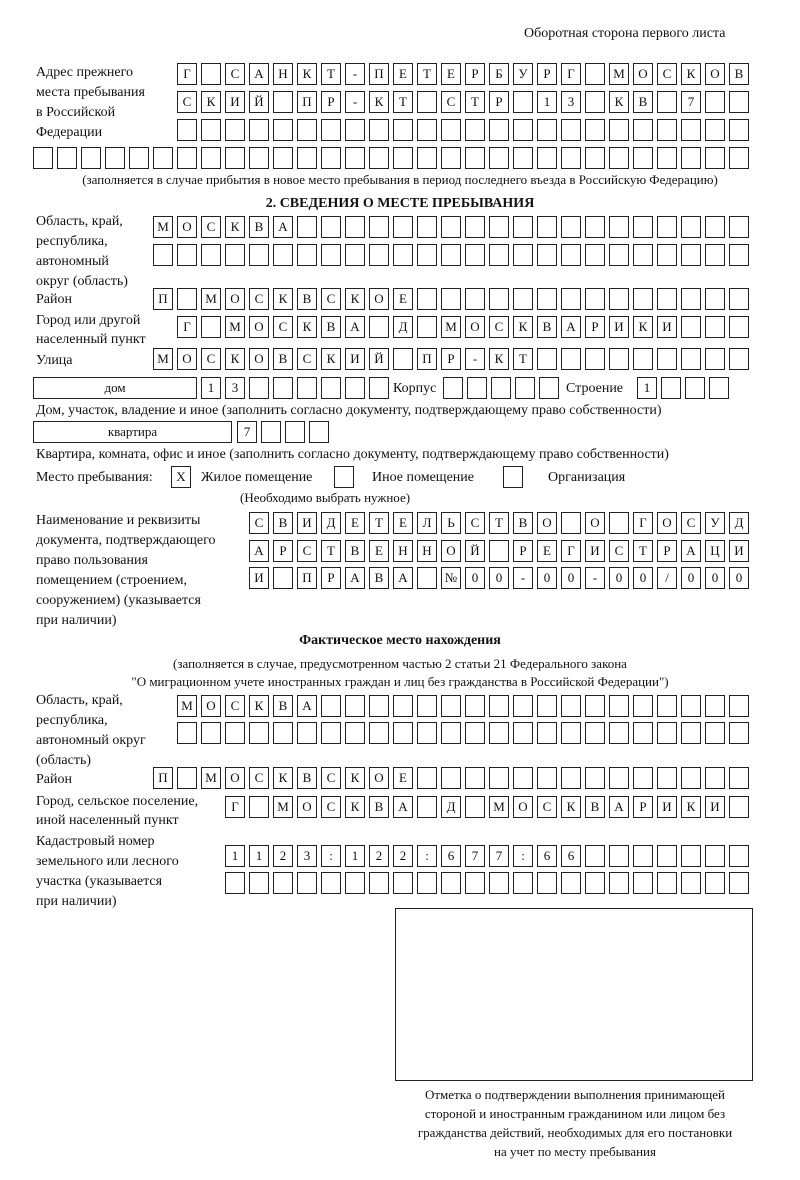  What do you see at coordinates (667, 578) in the screenshot?
I see `char-cell: /` at bounding box center [667, 578].